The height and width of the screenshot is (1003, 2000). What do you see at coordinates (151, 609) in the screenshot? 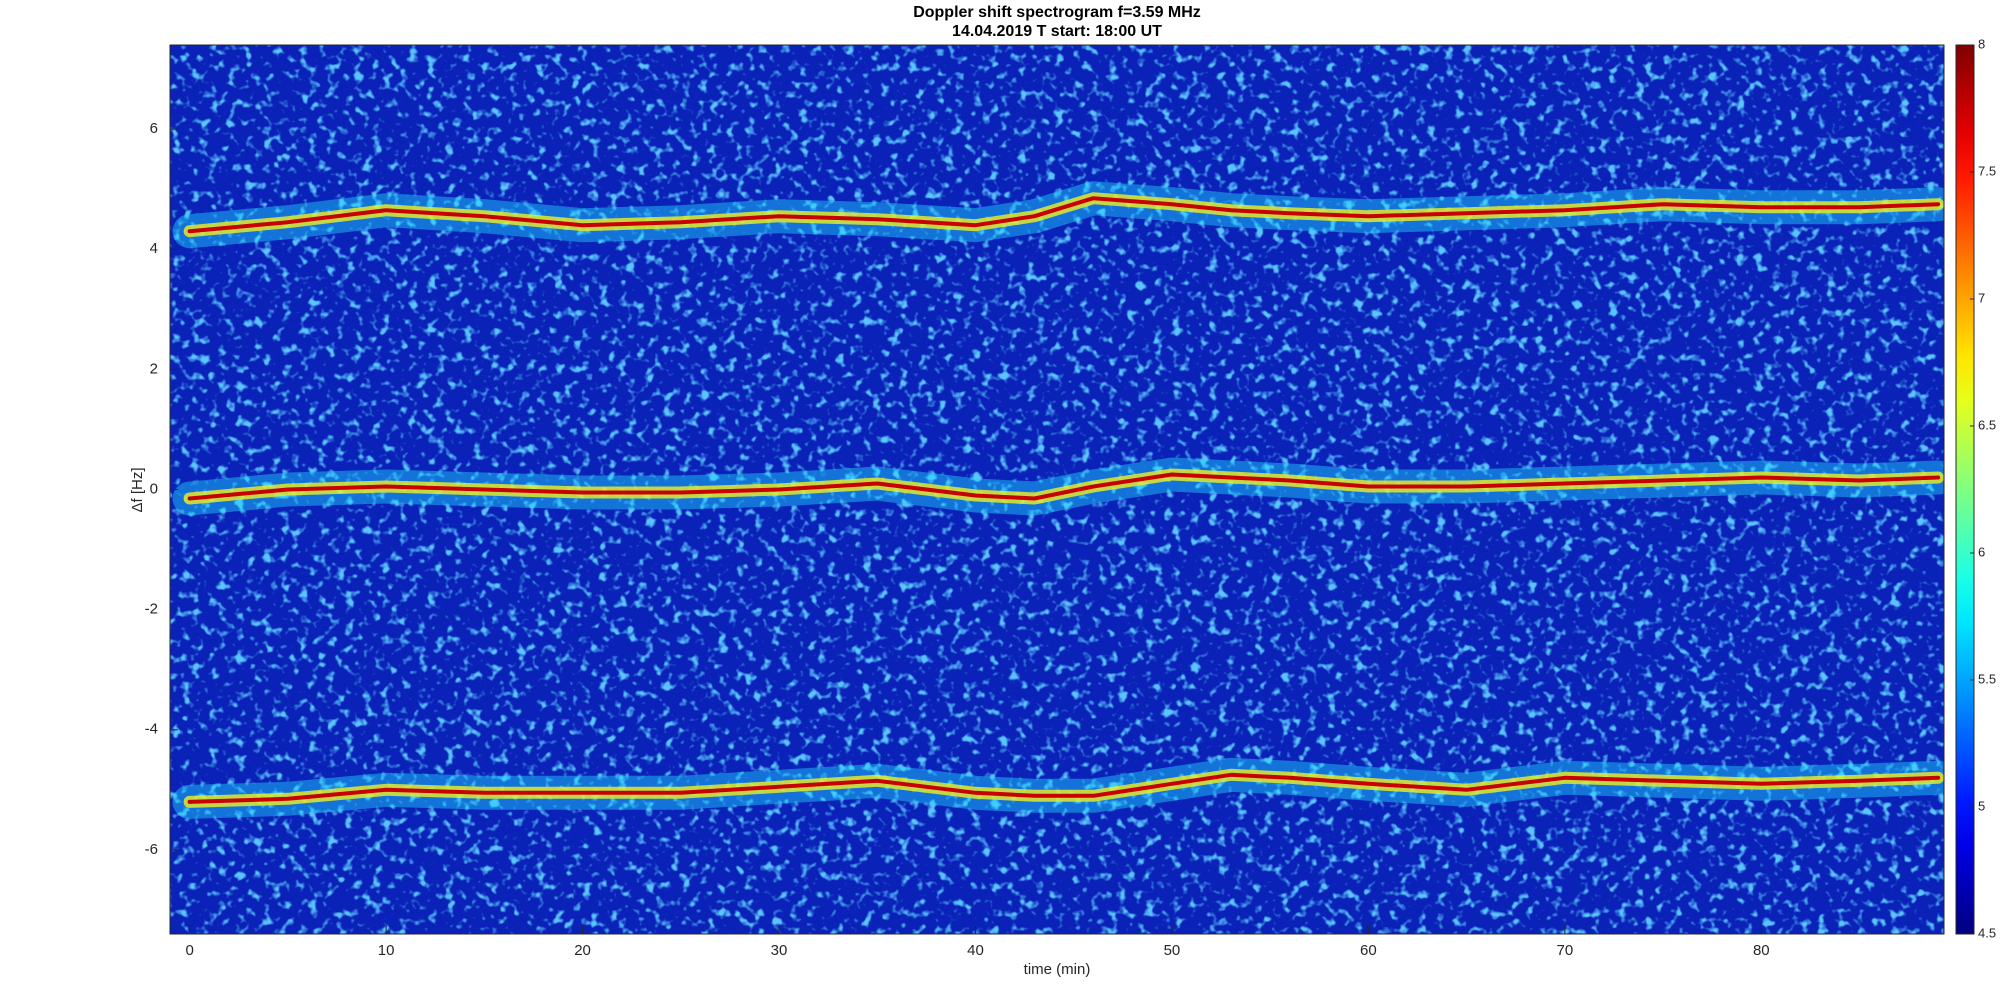
I see `y-tick-label: -2` at bounding box center [151, 609].